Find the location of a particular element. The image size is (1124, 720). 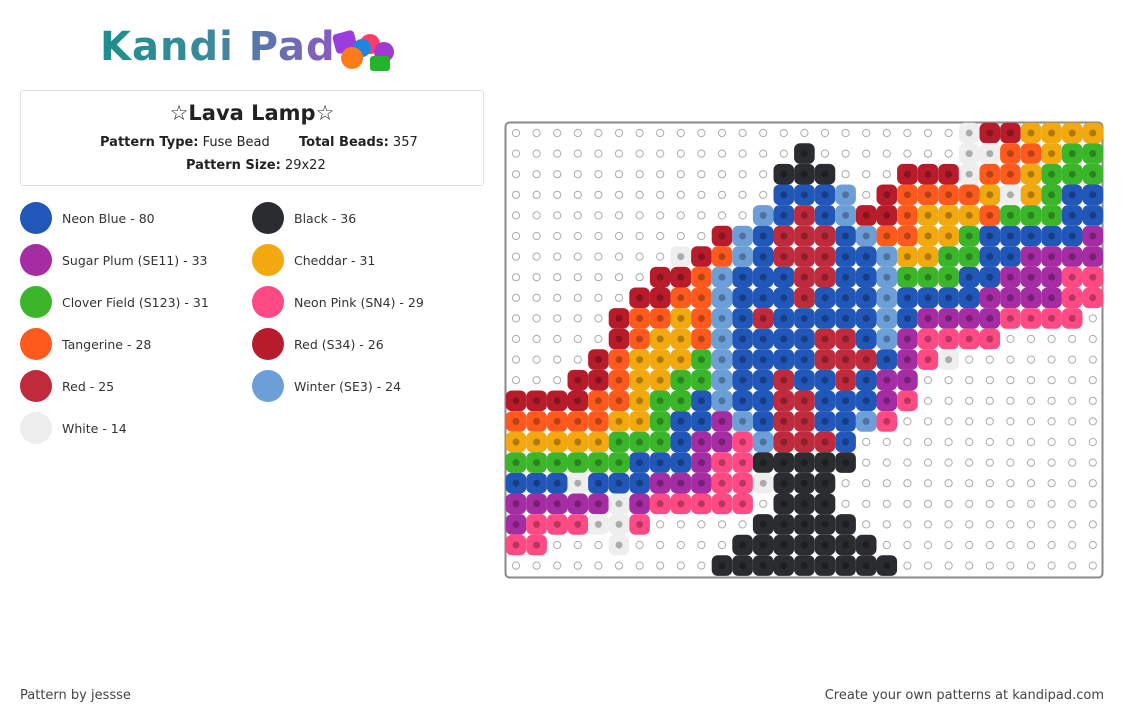

promo: Create your own patterns at kandipad.com is located at coordinates (964, 695).